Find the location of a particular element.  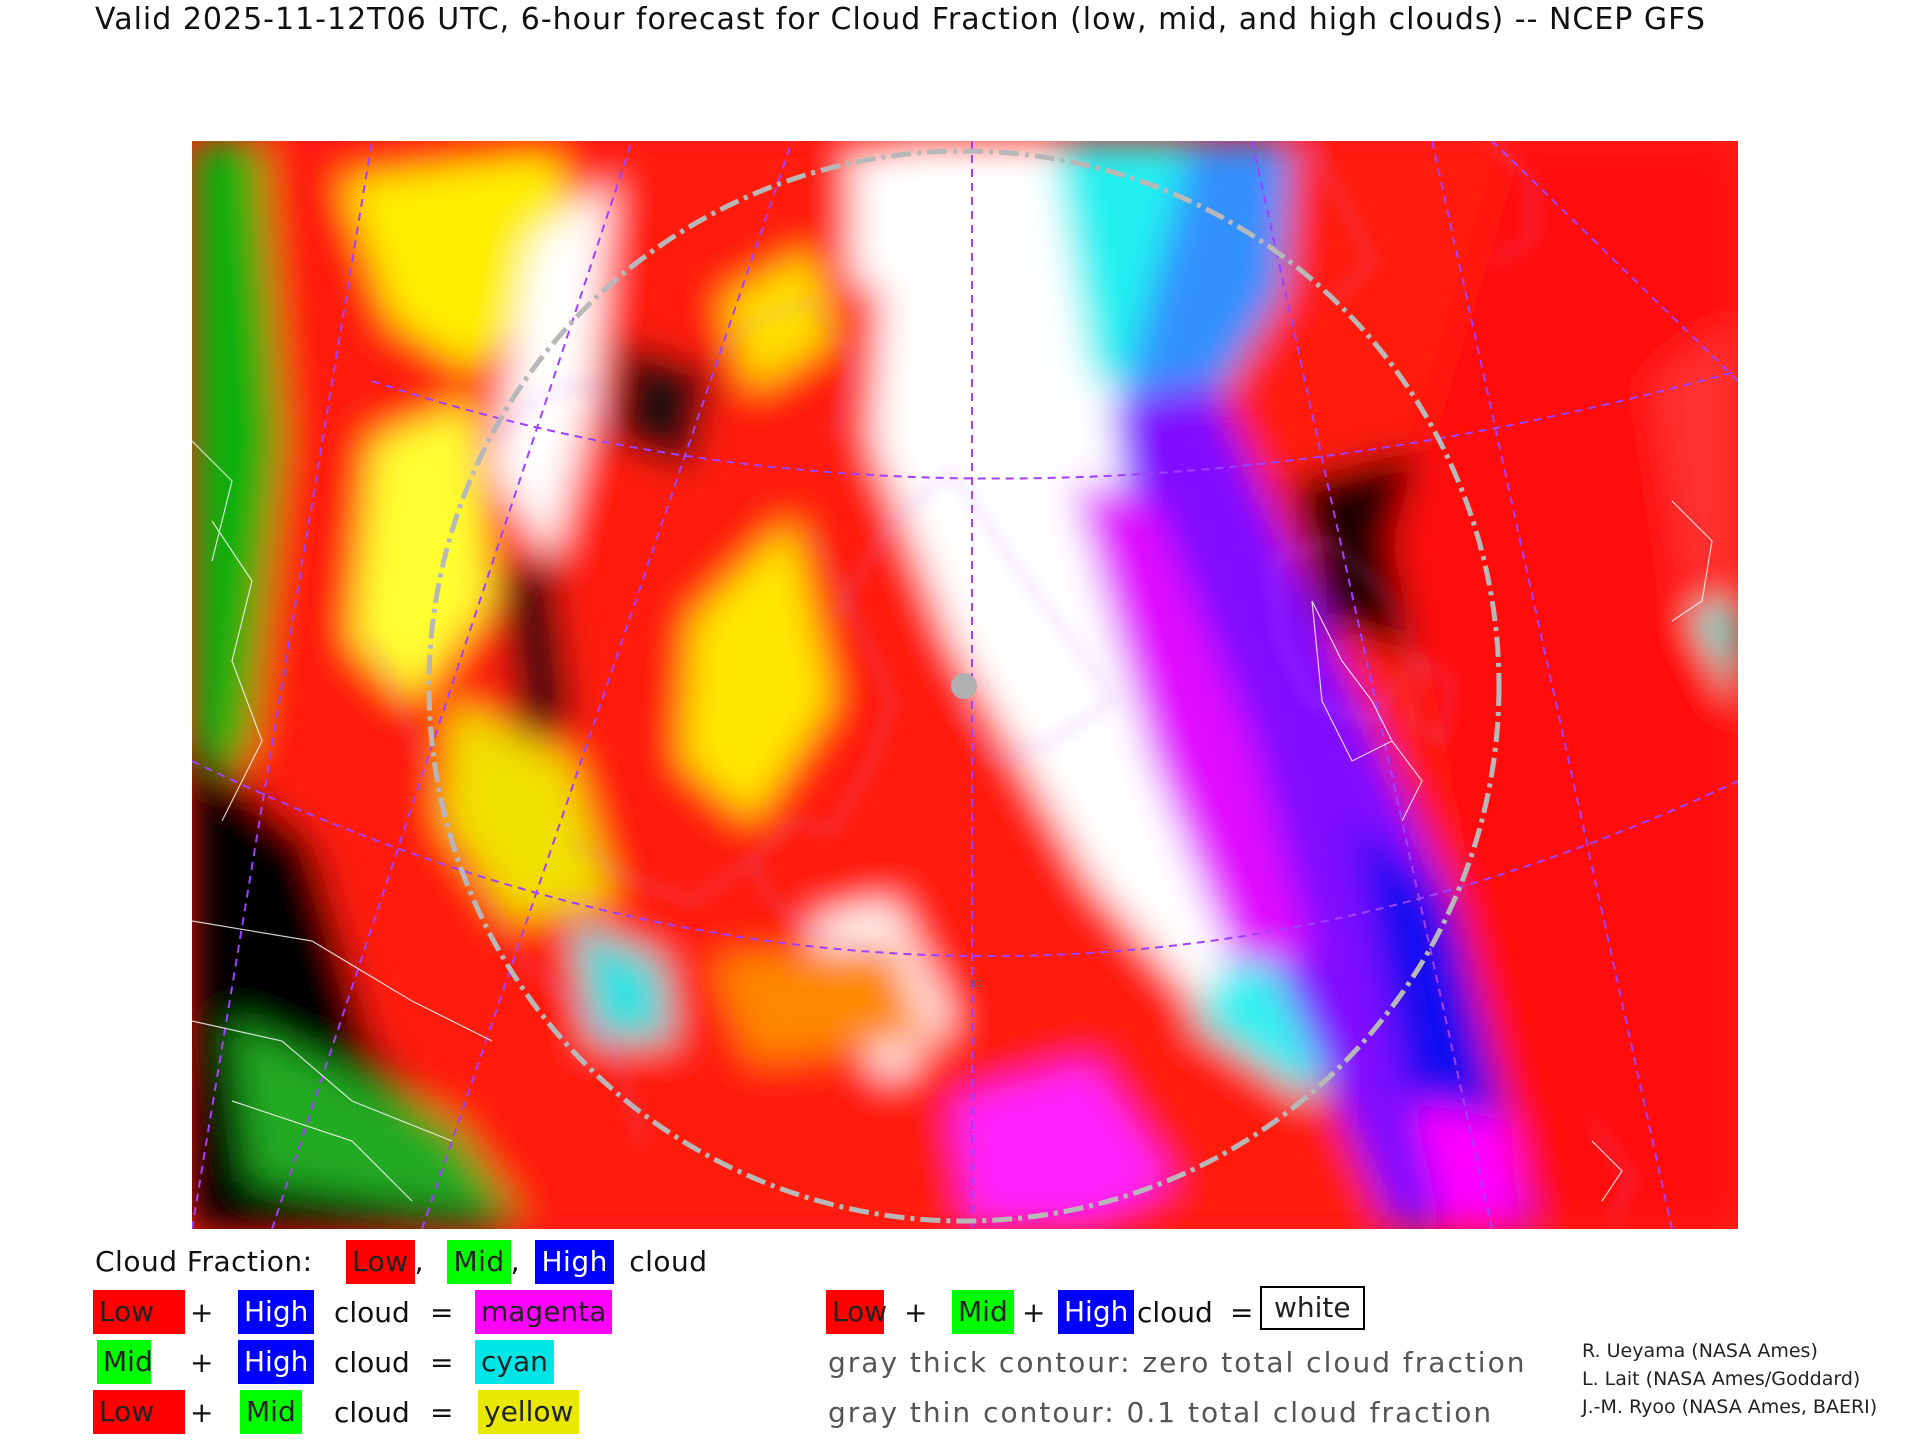

legend-yellow-result: yellow is located at coordinates (529, 1412).